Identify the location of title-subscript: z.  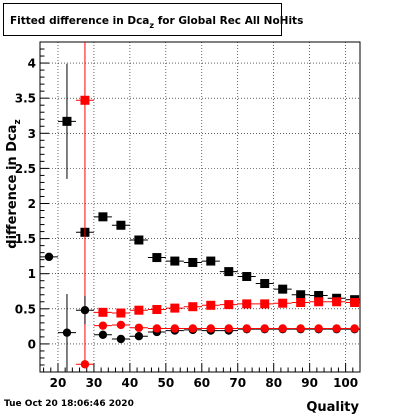
(152, 25).